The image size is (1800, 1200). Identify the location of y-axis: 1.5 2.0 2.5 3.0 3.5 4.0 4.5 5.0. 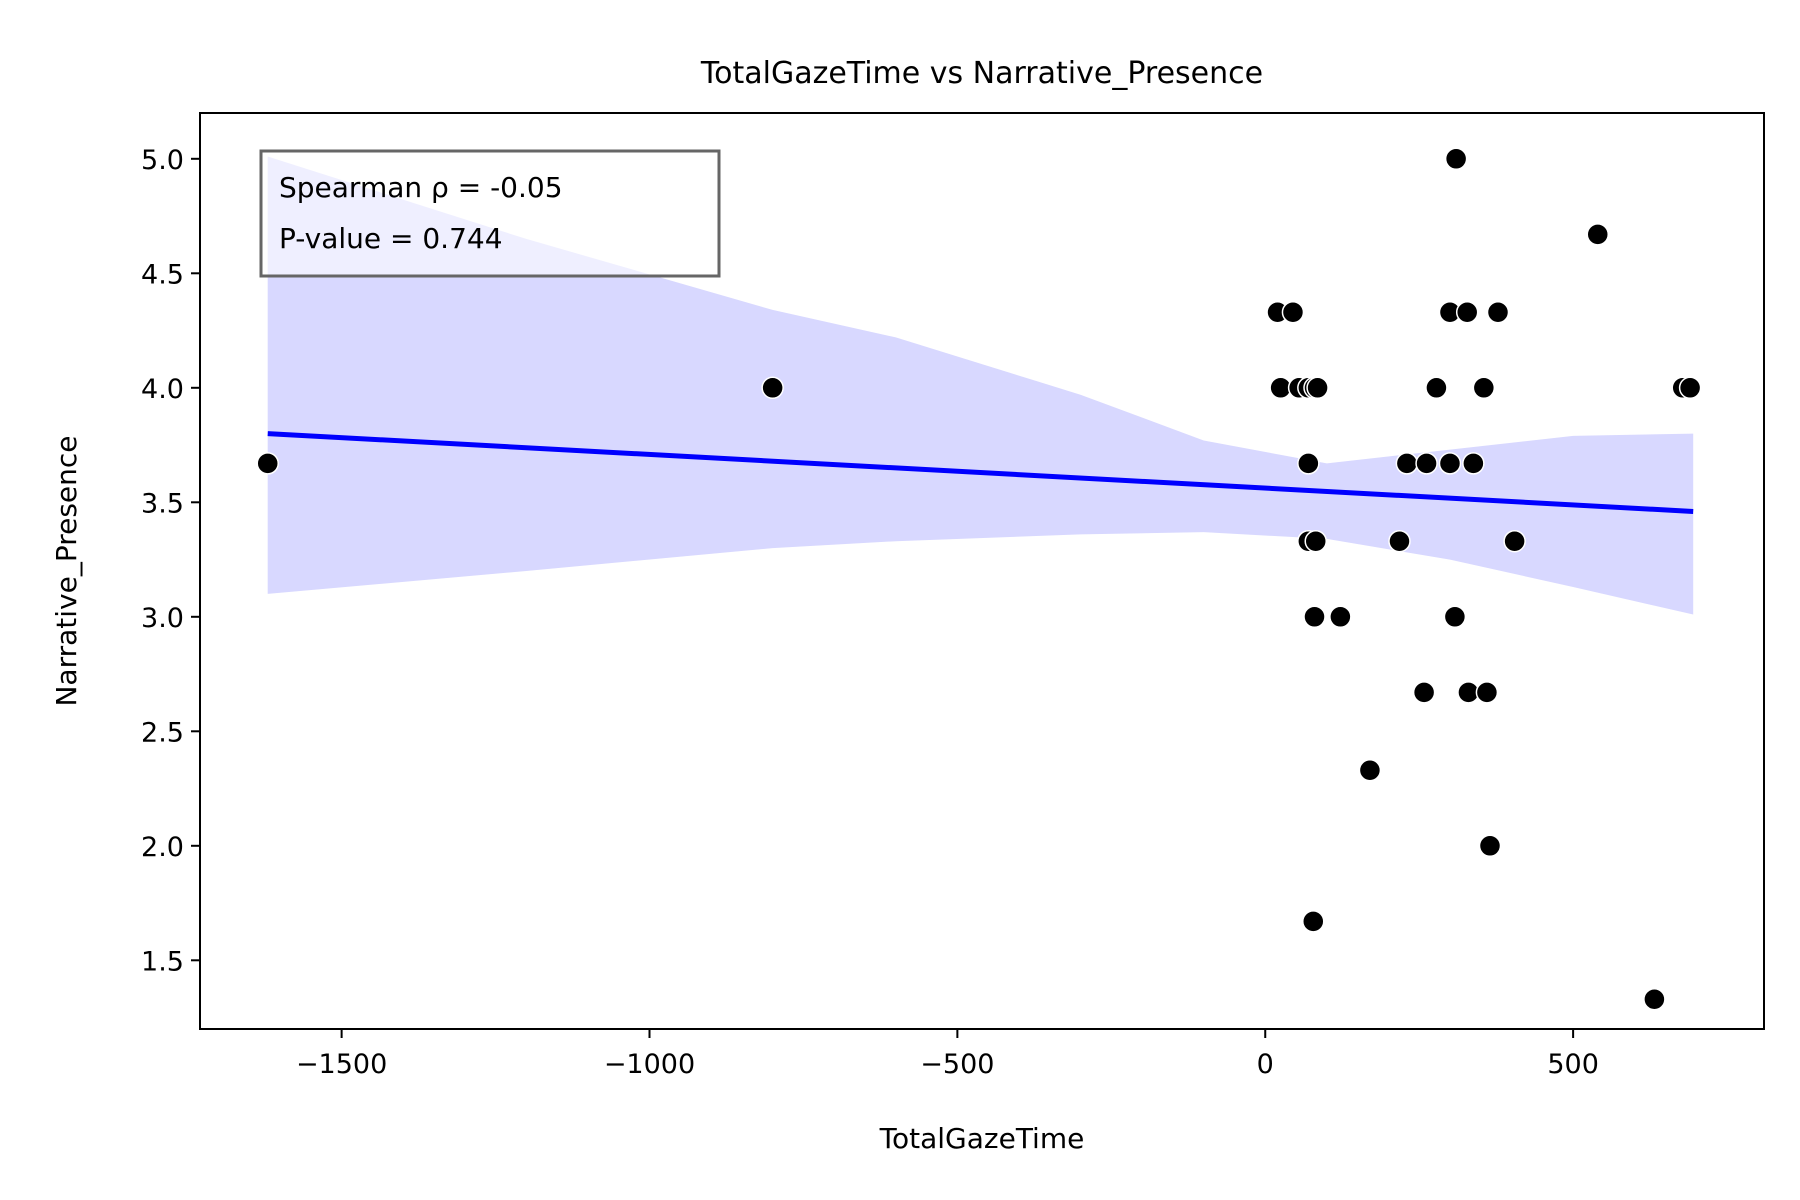
(170, 561).